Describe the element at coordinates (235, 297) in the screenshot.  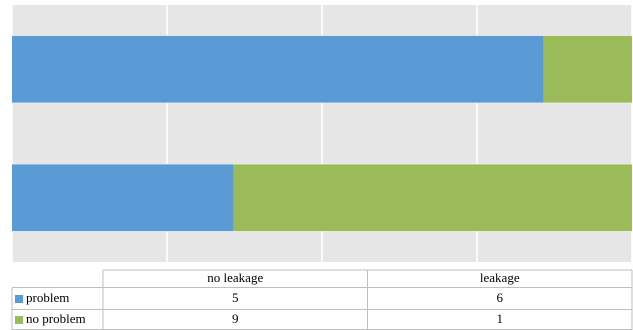
I see `table-value: 5` at that location.